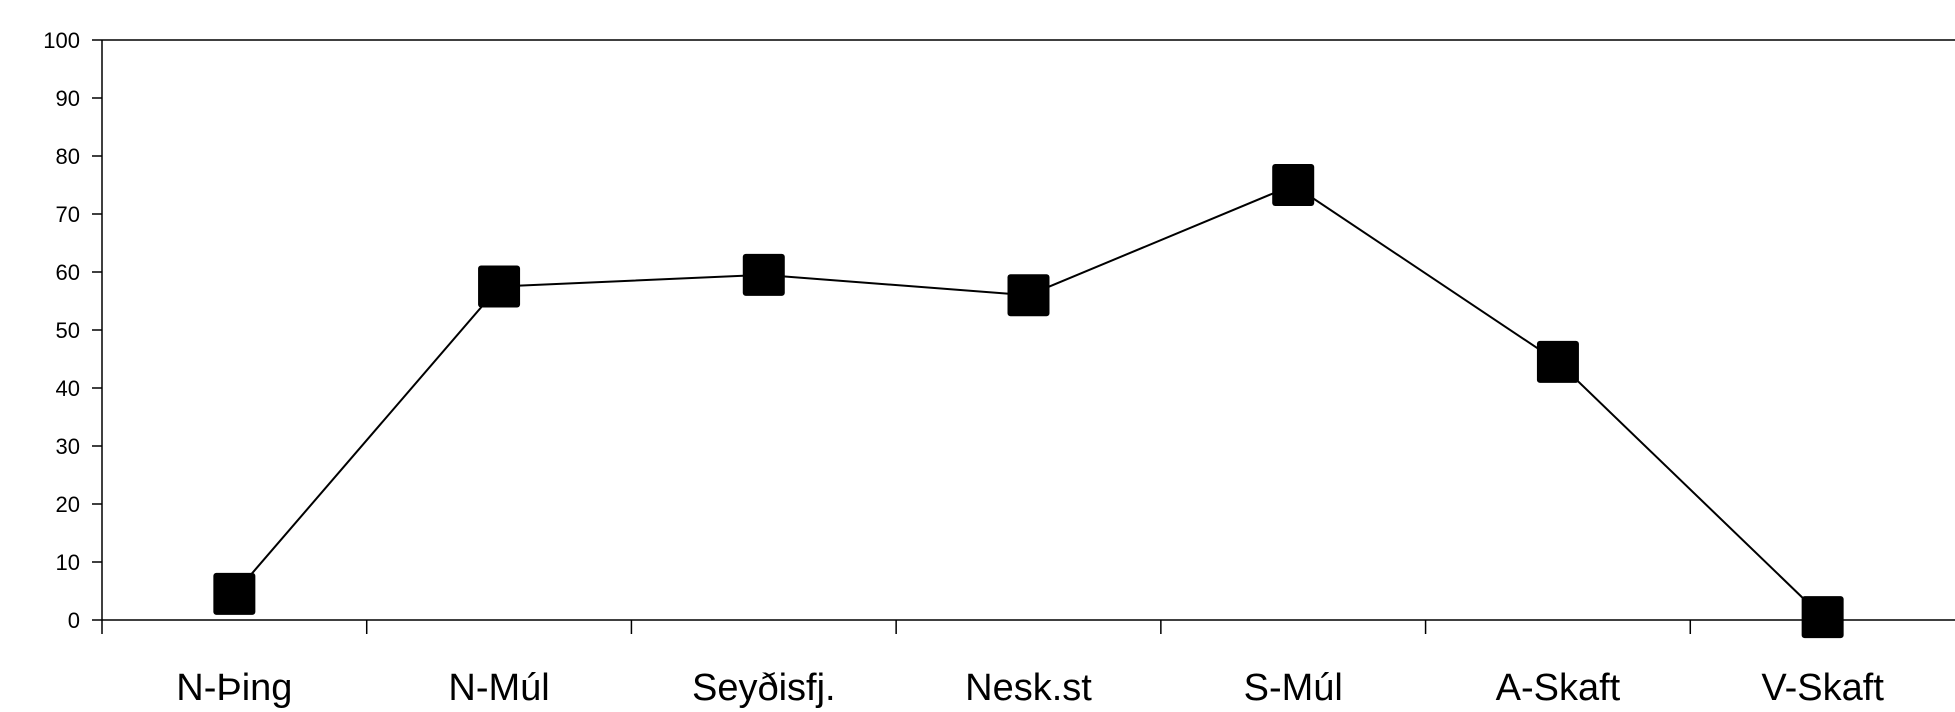  I want to click on x-category-label: S-Múl, so click(1293, 688).